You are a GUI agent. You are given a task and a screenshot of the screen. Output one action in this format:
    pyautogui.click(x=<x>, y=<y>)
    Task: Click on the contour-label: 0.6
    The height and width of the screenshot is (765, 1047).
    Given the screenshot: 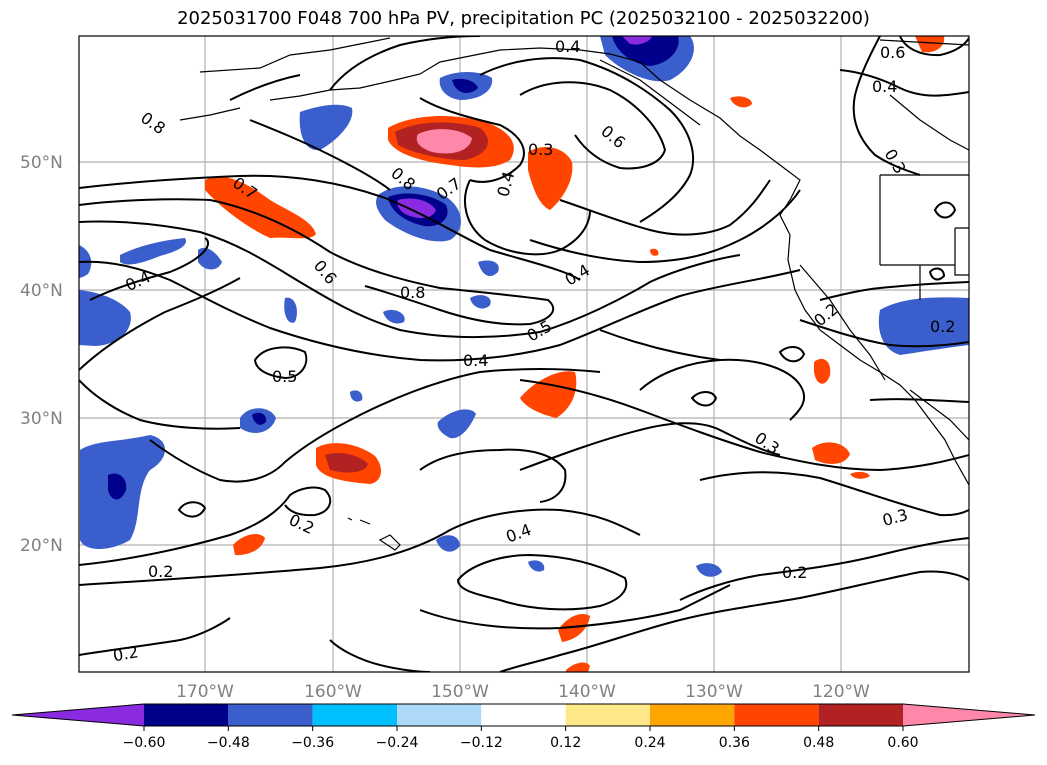 What is the action you would take?
    pyautogui.click(x=892, y=52)
    